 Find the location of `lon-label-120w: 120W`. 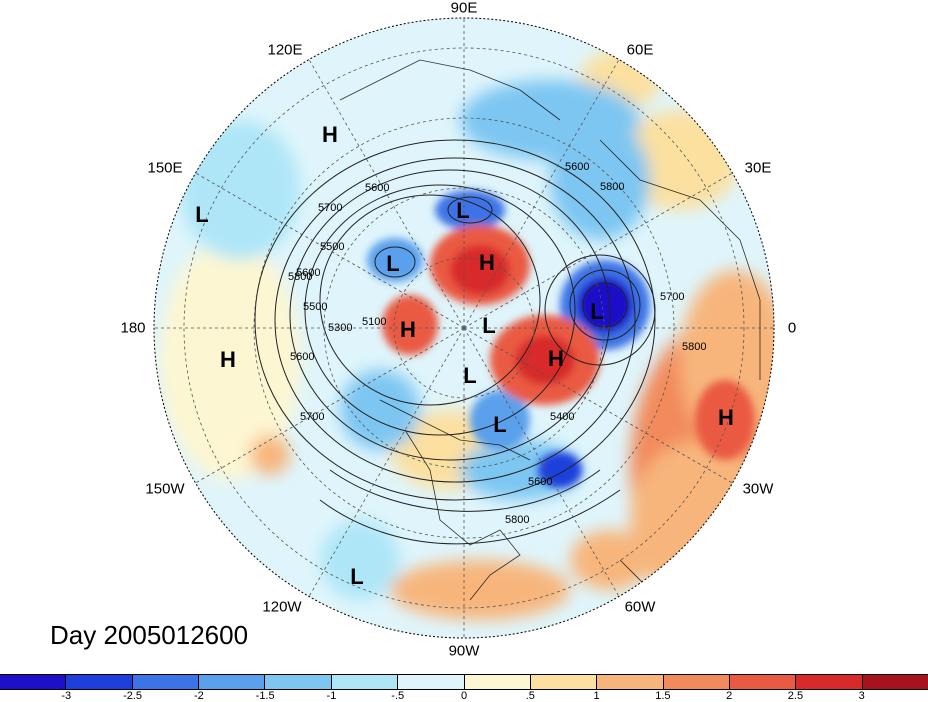

lon-label-120w: 120W is located at coordinates (282, 607).